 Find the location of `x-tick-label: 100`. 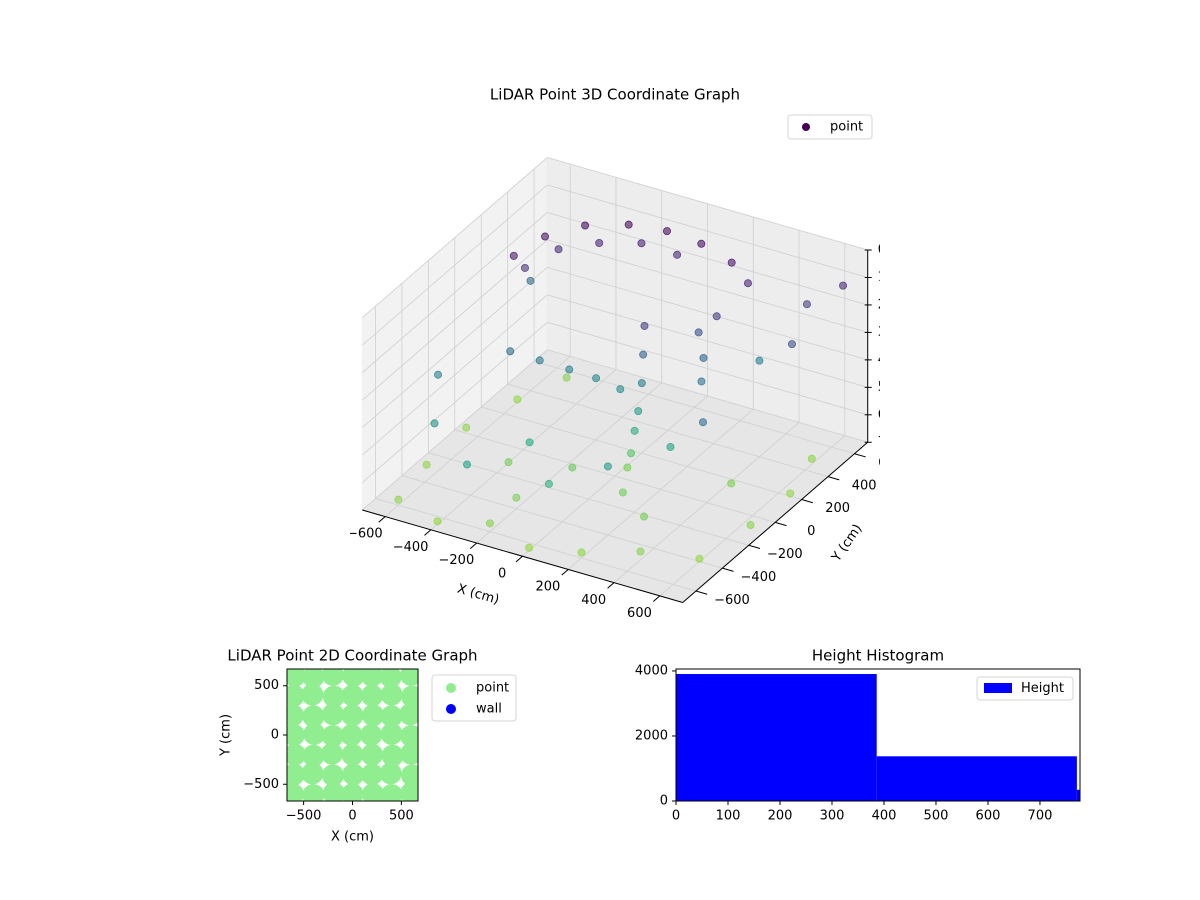

x-tick-label: 100 is located at coordinates (728, 816).